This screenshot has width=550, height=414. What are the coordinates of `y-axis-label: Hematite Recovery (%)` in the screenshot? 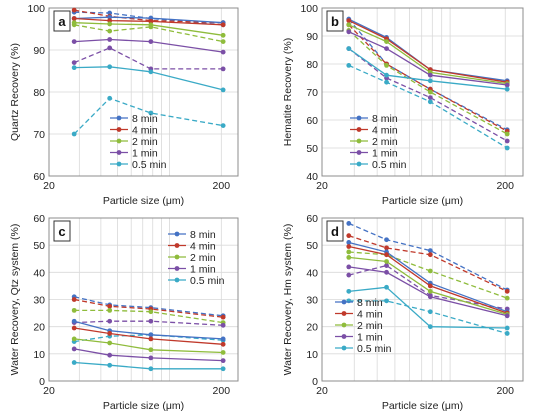 It's located at (288, 92).